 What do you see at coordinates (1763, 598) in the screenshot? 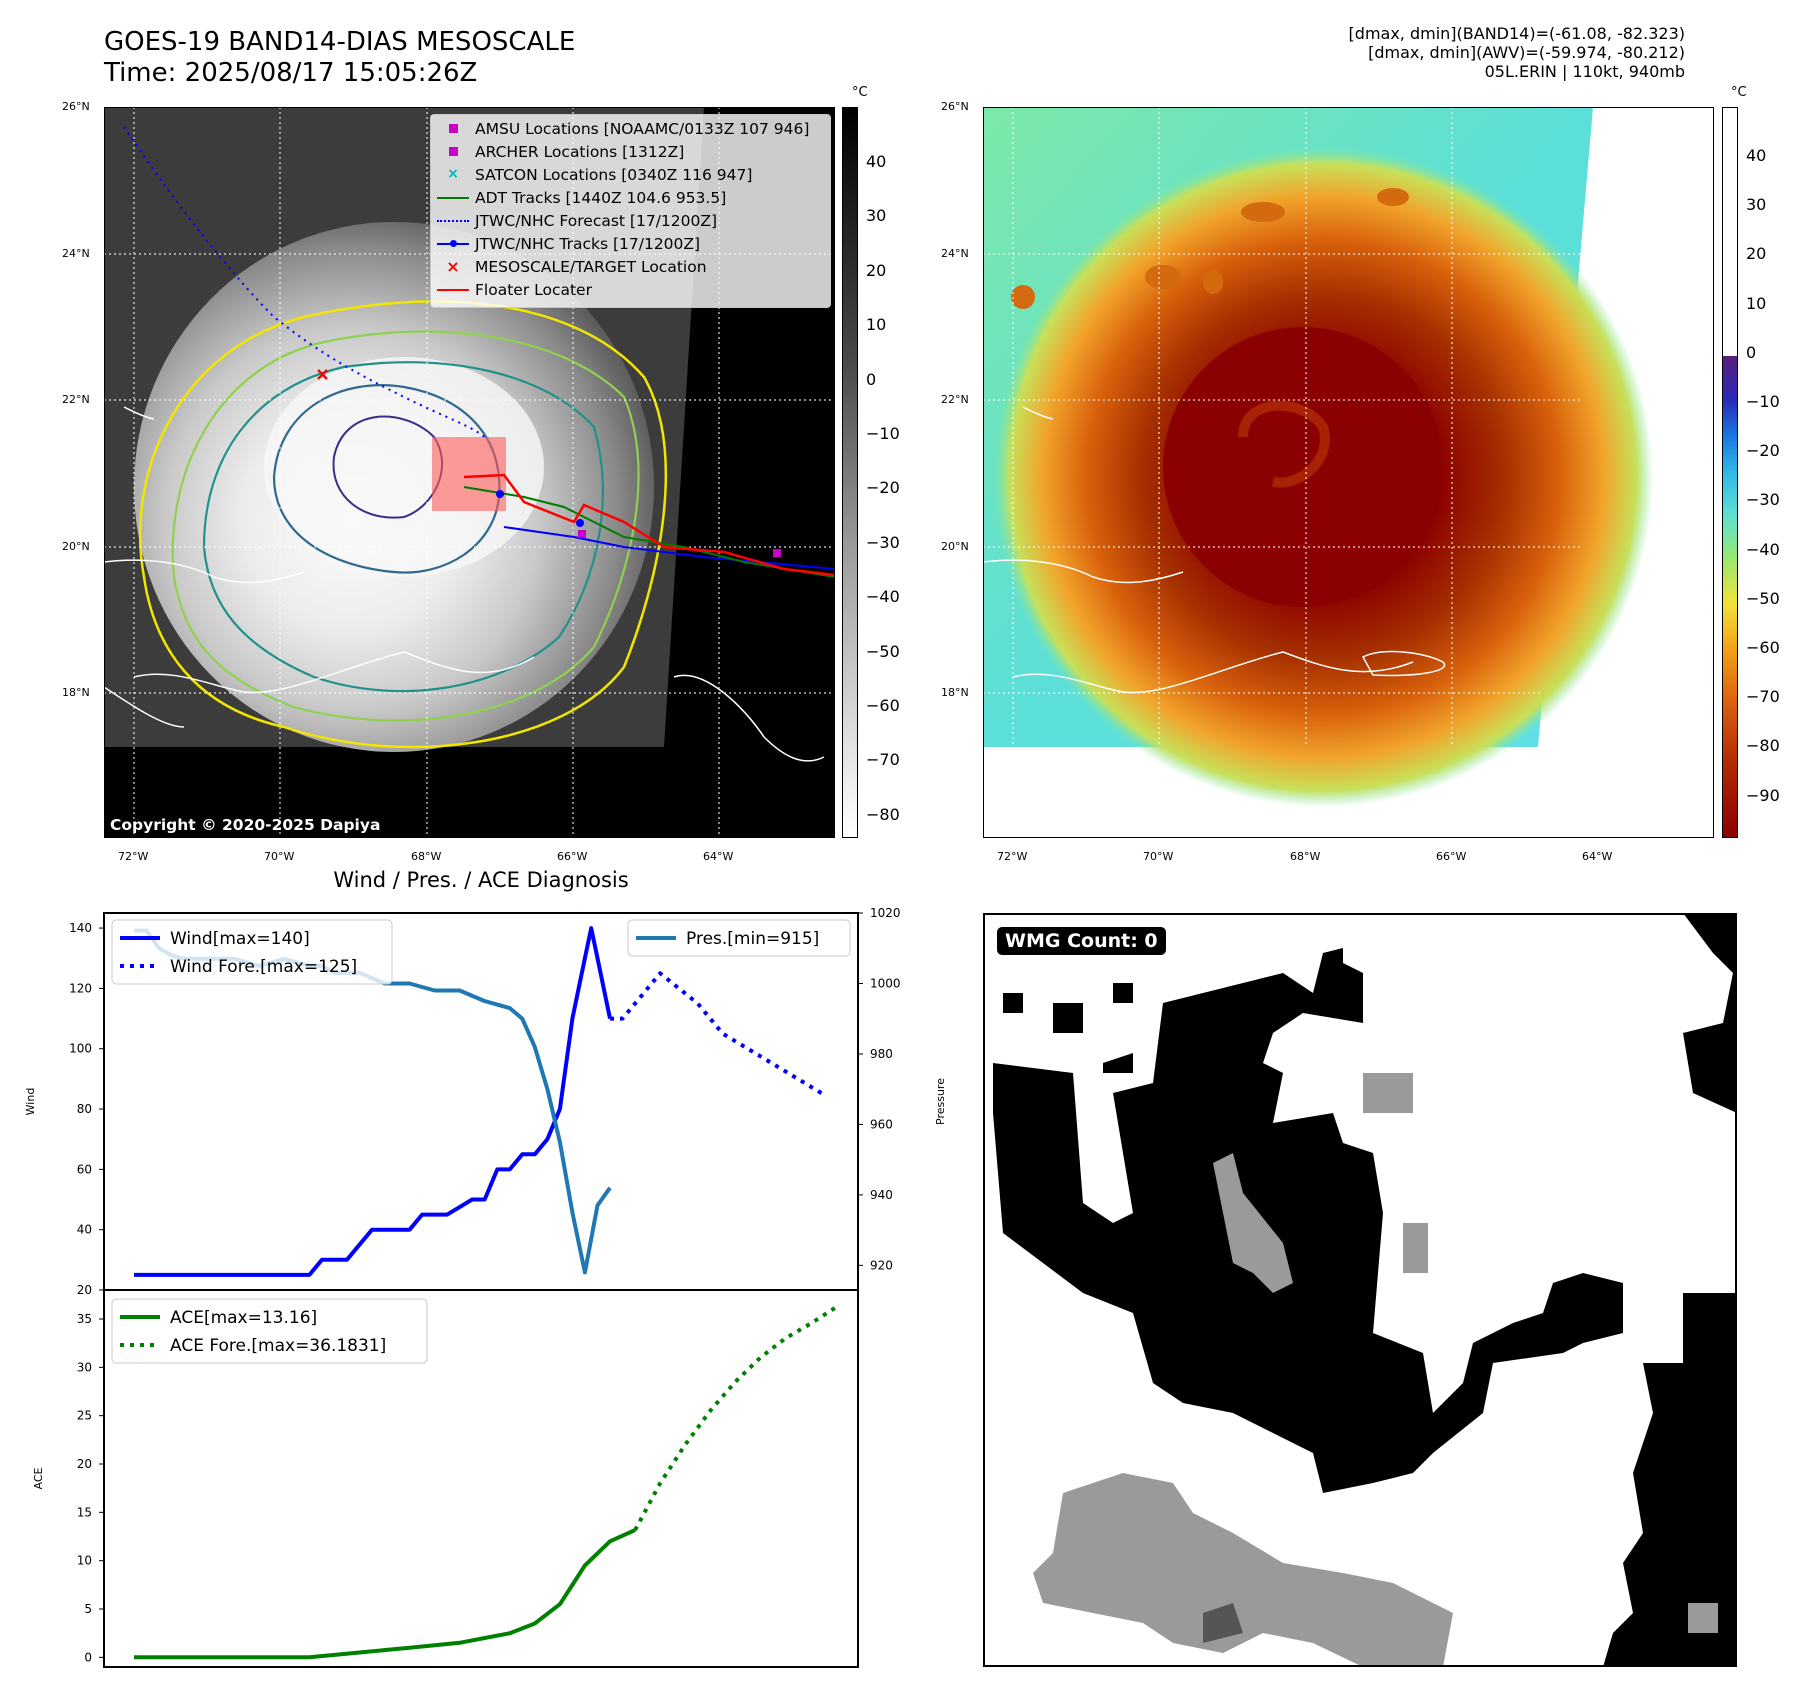
I see `color-colorbar-tick: −50` at bounding box center [1763, 598].